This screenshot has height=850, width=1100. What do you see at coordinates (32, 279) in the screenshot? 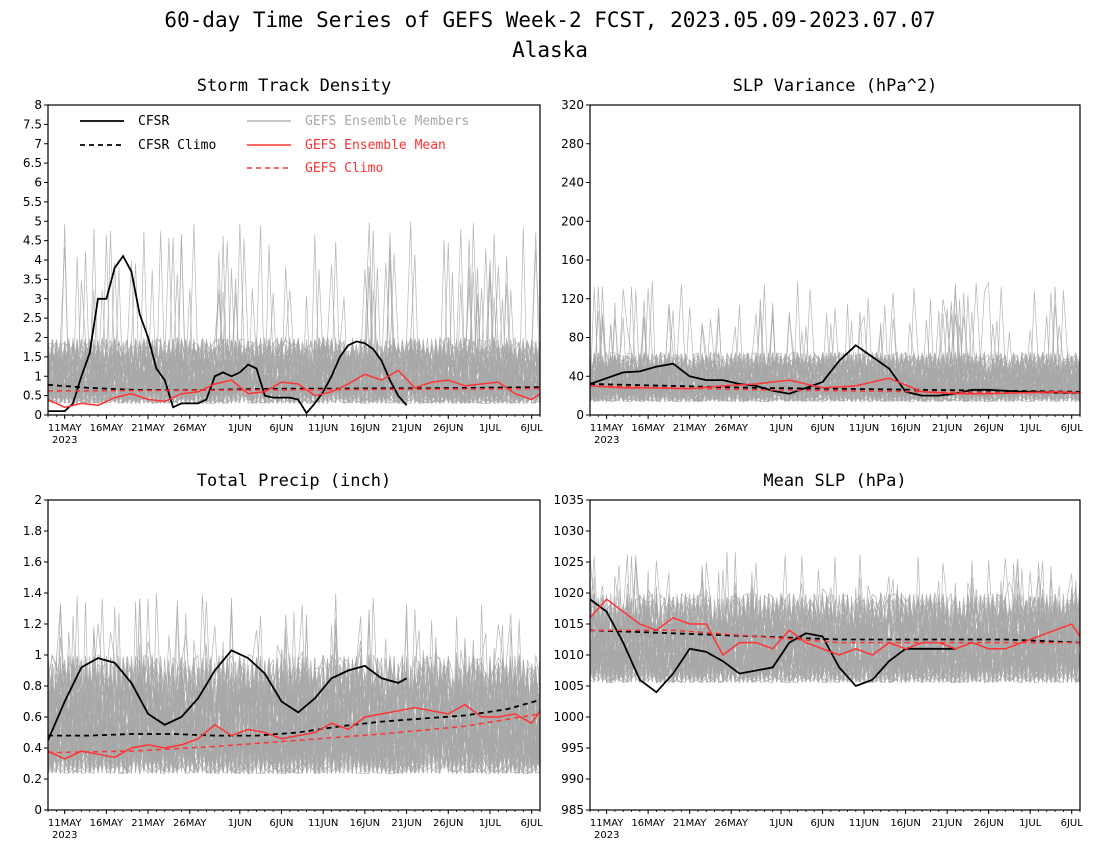
I see `y-tick-label: 3.5` at bounding box center [32, 279].